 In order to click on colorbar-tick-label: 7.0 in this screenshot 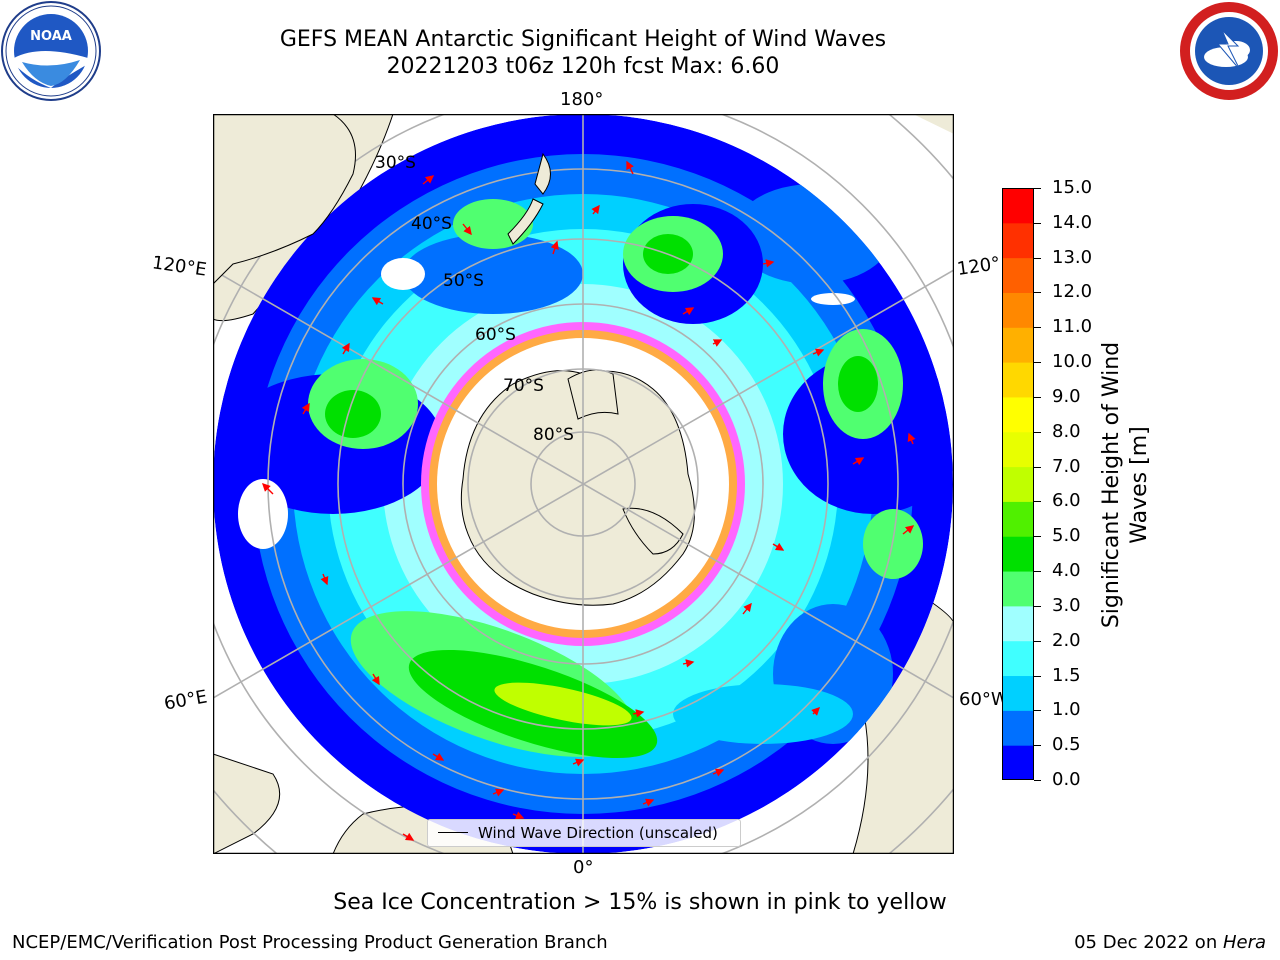, I will do `click(1066, 466)`.